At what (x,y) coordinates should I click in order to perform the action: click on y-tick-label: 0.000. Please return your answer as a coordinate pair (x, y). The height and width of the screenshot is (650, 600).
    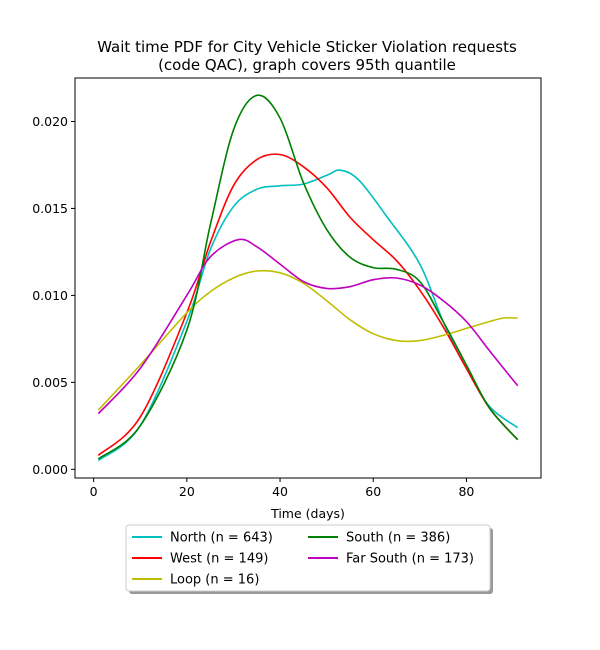
    Looking at the image, I should click on (50, 469).